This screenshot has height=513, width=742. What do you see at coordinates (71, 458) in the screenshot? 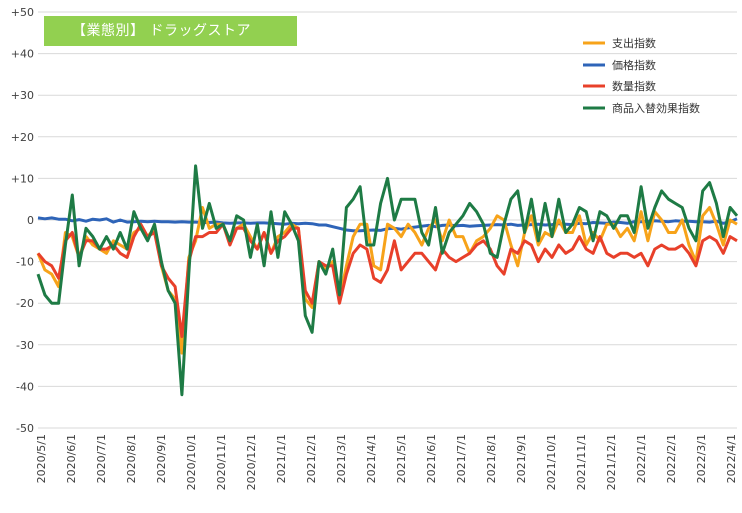
I see `x-tick-label: 2020/6/1` at bounding box center [71, 458].